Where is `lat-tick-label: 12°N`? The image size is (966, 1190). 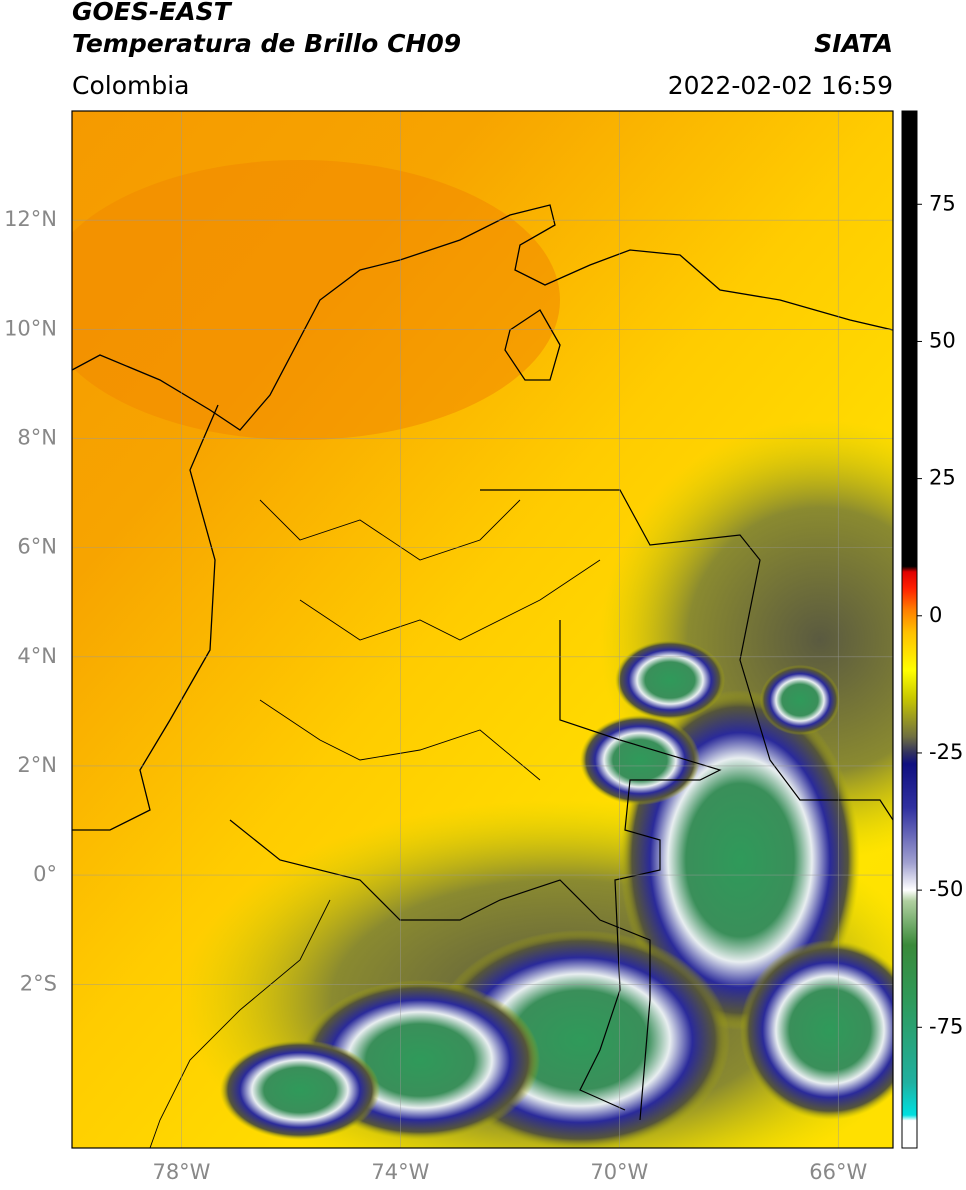
lat-tick-label: 12°N is located at coordinates (30, 219).